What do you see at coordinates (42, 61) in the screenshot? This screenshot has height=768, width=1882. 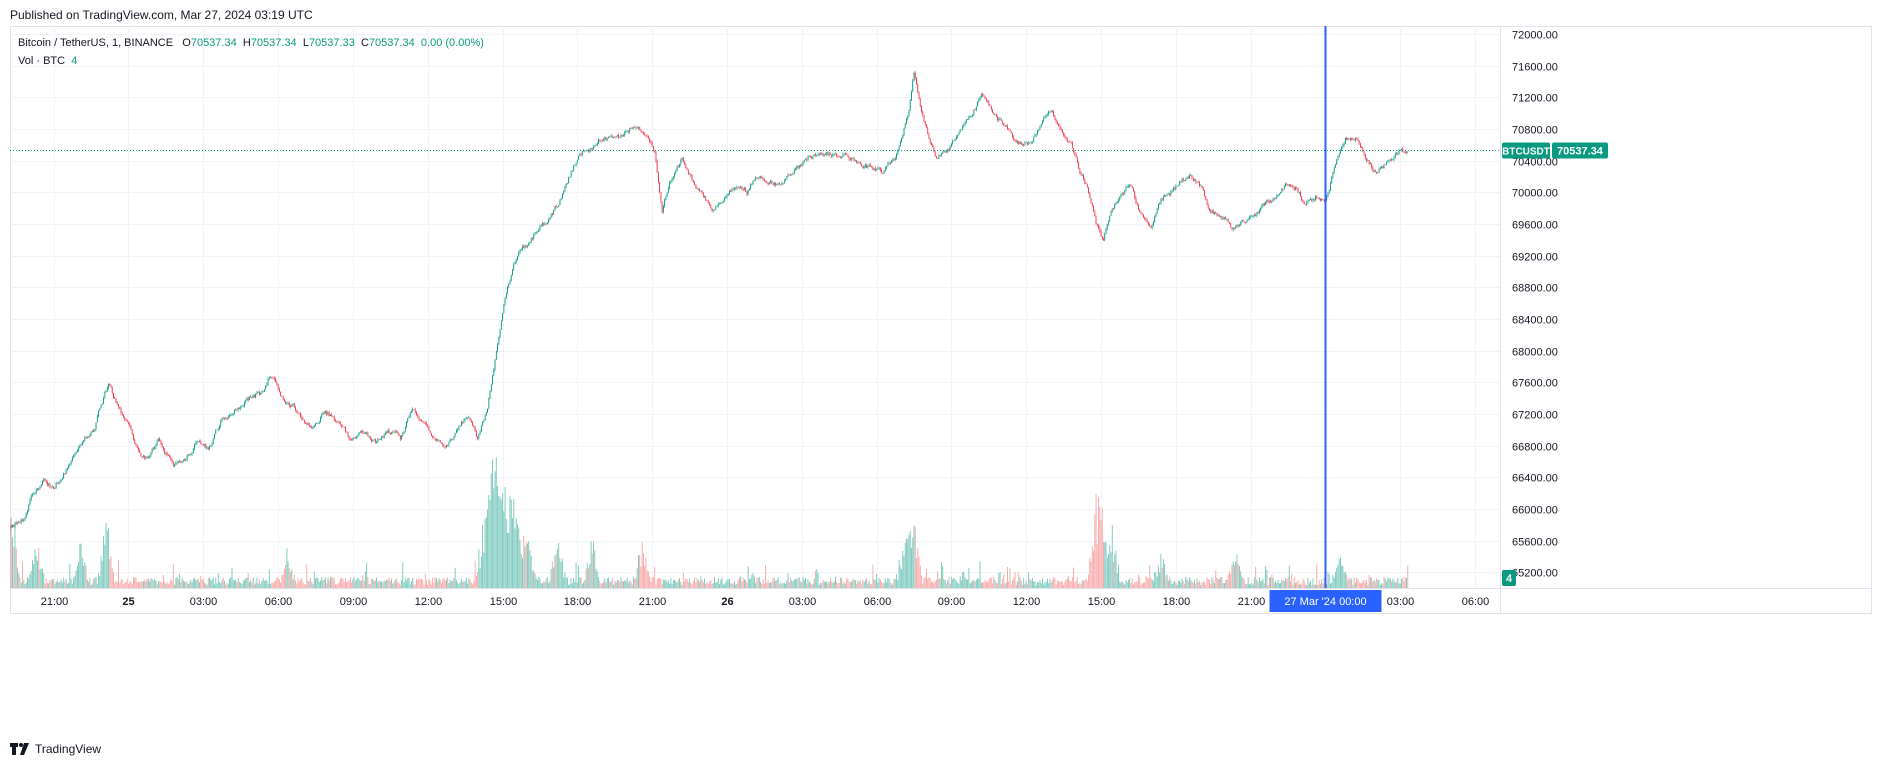 I see `volume-label: Vol · BTC` at bounding box center [42, 61].